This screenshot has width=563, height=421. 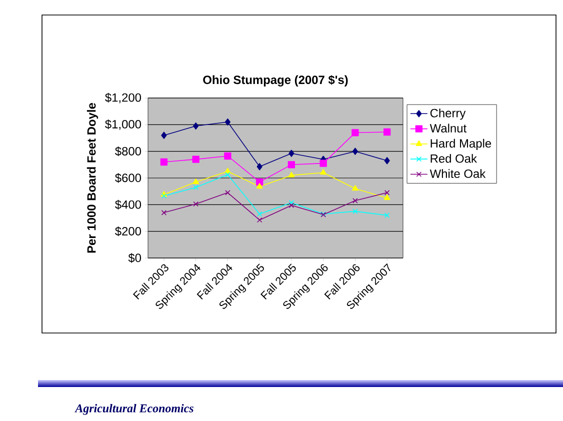 I want to click on y-tick-label: $1,200, so click(x=123, y=98).